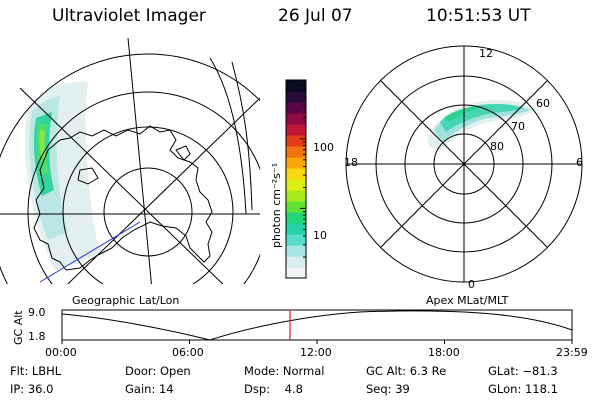 This screenshot has width=600, height=400. What do you see at coordinates (323, 147) in the screenshot?
I see `colorbar-tick-100: 100` at bounding box center [323, 147].